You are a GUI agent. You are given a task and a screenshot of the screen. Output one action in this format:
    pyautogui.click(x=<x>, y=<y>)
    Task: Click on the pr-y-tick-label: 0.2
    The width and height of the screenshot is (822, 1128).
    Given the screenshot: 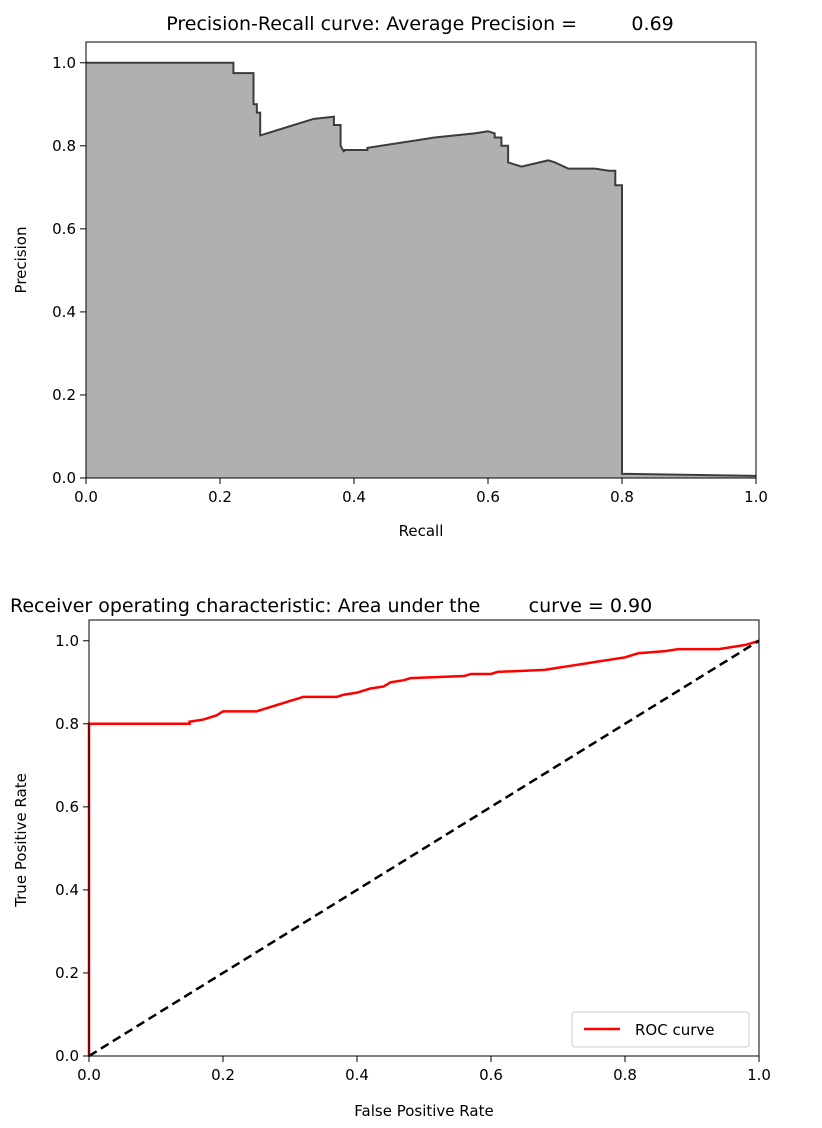 What is the action you would take?
    pyautogui.click(x=64, y=395)
    